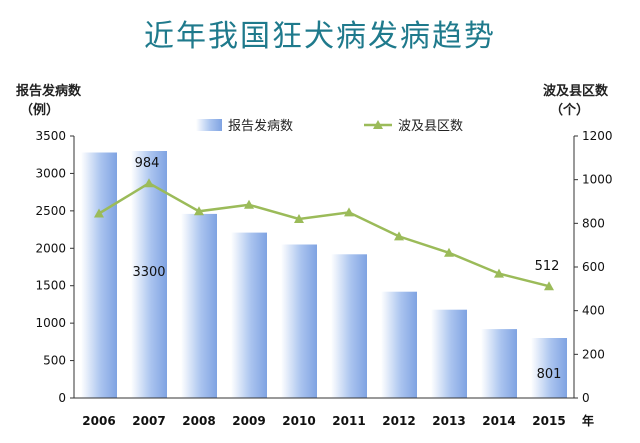 The image size is (640, 443). Describe the element at coordinates (329, 126) in the screenshot. I see `legend: 报告发病数 波及县区数` at that location.